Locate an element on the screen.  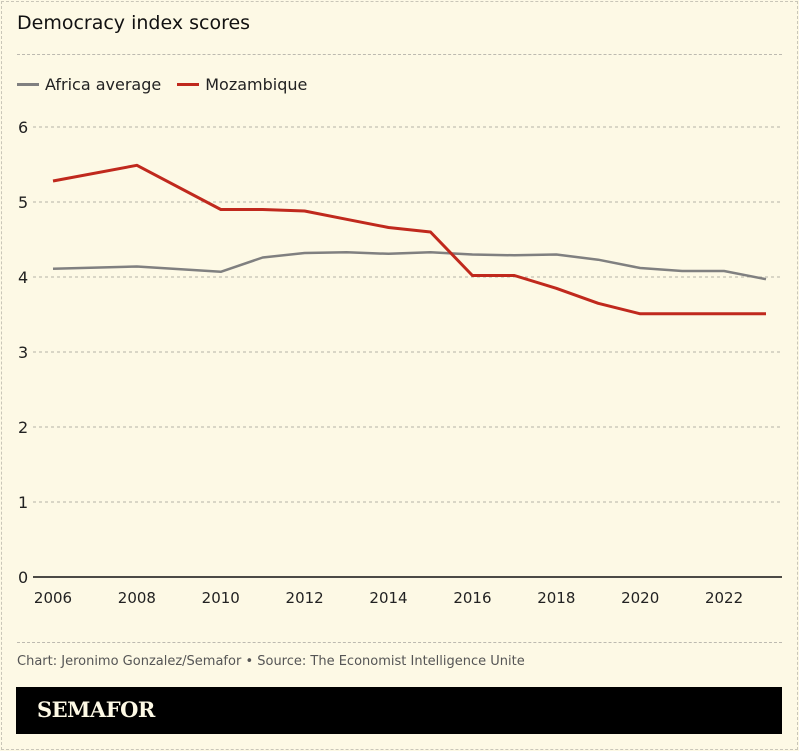
x-tick-label: 2014 is located at coordinates (388, 598).